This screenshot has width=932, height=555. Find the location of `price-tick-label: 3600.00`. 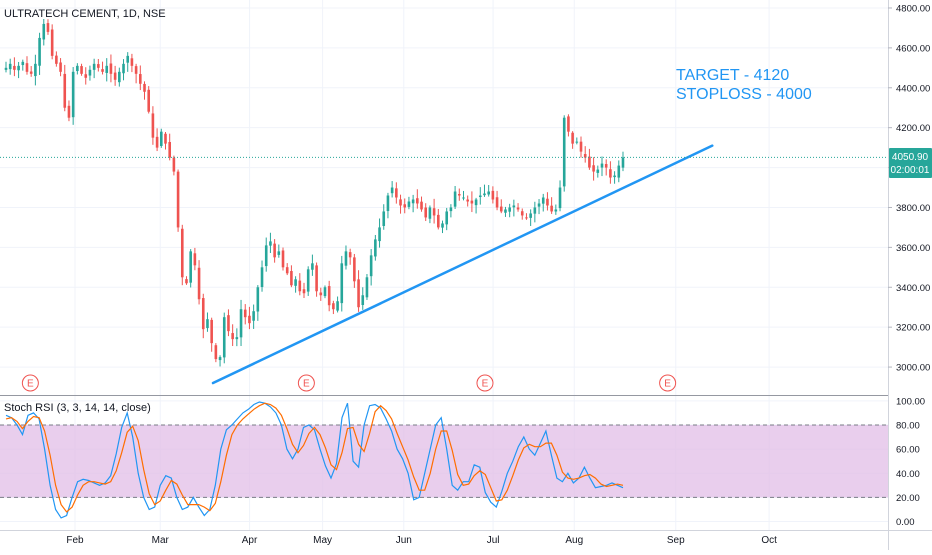

price-tick-label: 3600.00 is located at coordinates (913, 248).